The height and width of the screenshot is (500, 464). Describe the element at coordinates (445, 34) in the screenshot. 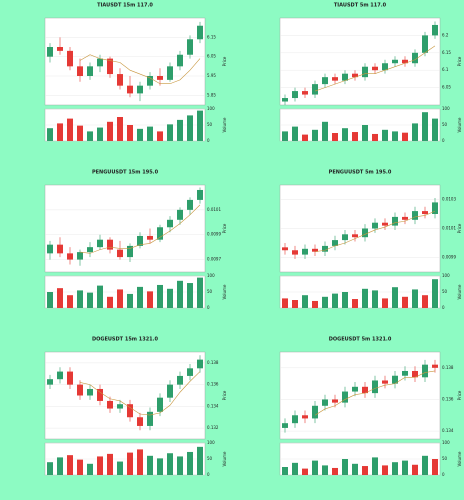

I see `y-tick-label: 6.2` at that location.